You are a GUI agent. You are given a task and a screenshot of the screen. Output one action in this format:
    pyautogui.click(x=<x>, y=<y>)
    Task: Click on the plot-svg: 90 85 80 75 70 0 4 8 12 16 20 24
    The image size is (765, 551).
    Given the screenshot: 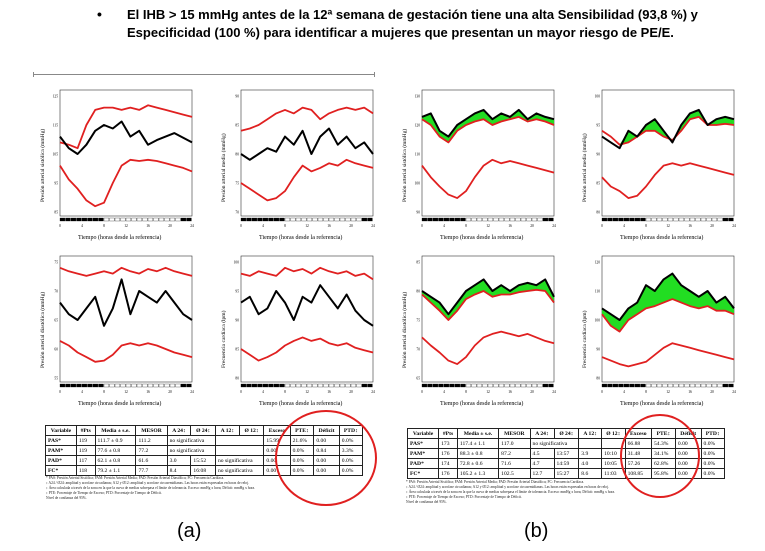 What is the action you would take?
    pyautogui.click(x=305, y=158)
    